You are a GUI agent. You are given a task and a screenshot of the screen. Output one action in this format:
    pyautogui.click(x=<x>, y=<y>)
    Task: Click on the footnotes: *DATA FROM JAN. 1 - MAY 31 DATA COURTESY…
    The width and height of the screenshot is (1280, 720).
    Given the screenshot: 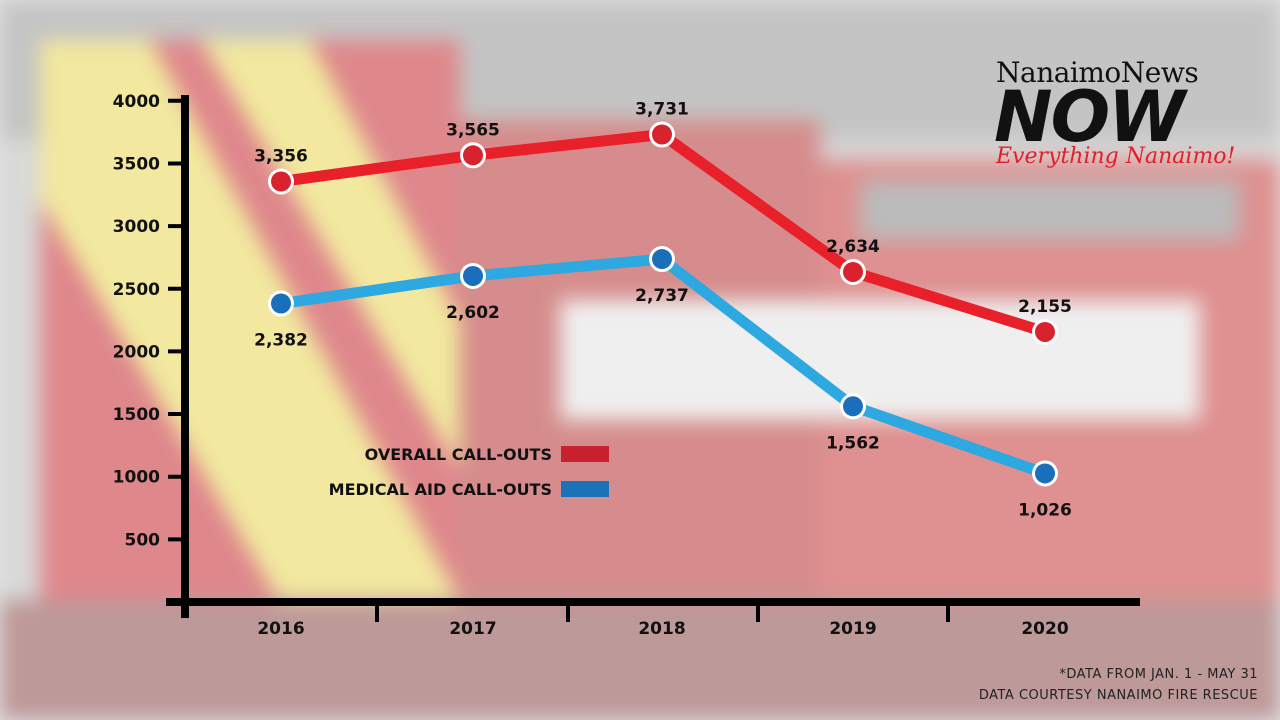 What is the action you would take?
    pyautogui.click(x=1118, y=685)
    